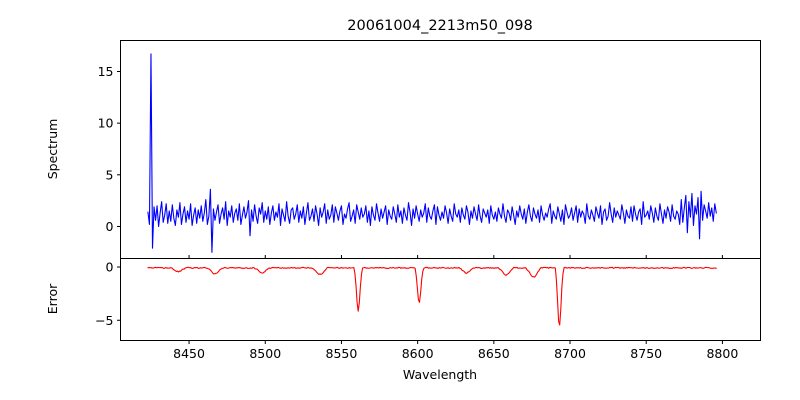 Image resolution: width=800 pixels, height=400 pixels. Describe the element at coordinates (52, 298) in the screenshot. I see `error-y-axis-label: Error` at that location.